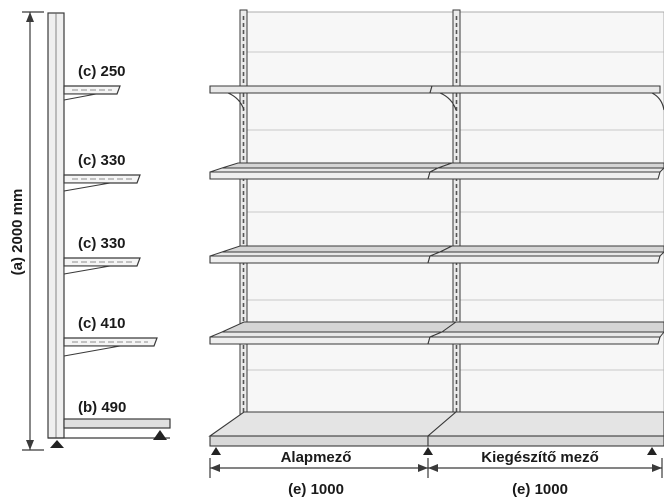 Image resolution: width=664 pixels, height=500 pixels. Describe the element at coordinates (102, 243) in the screenshot. I see `shelf-label-3: (c) 330` at that location.